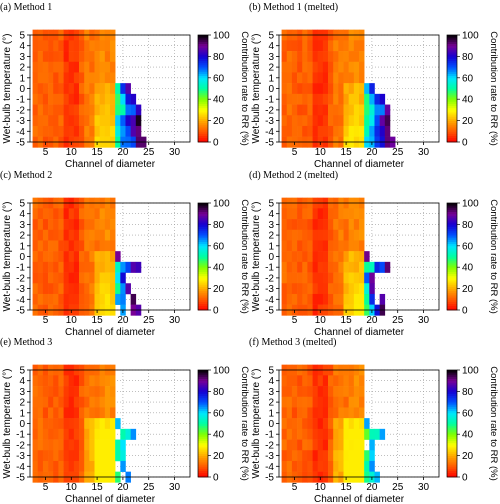  What do you see at coordinates (271, 371) in the screenshot?
I see `y-tick-label: 5` at bounding box center [271, 371].